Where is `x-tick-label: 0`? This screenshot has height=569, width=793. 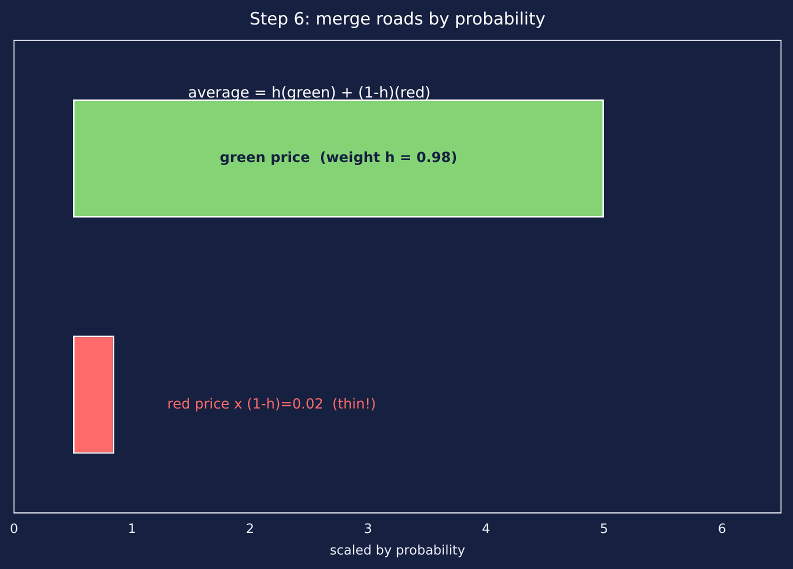 x-tick-label: 0 is located at coordinates (14, 529).